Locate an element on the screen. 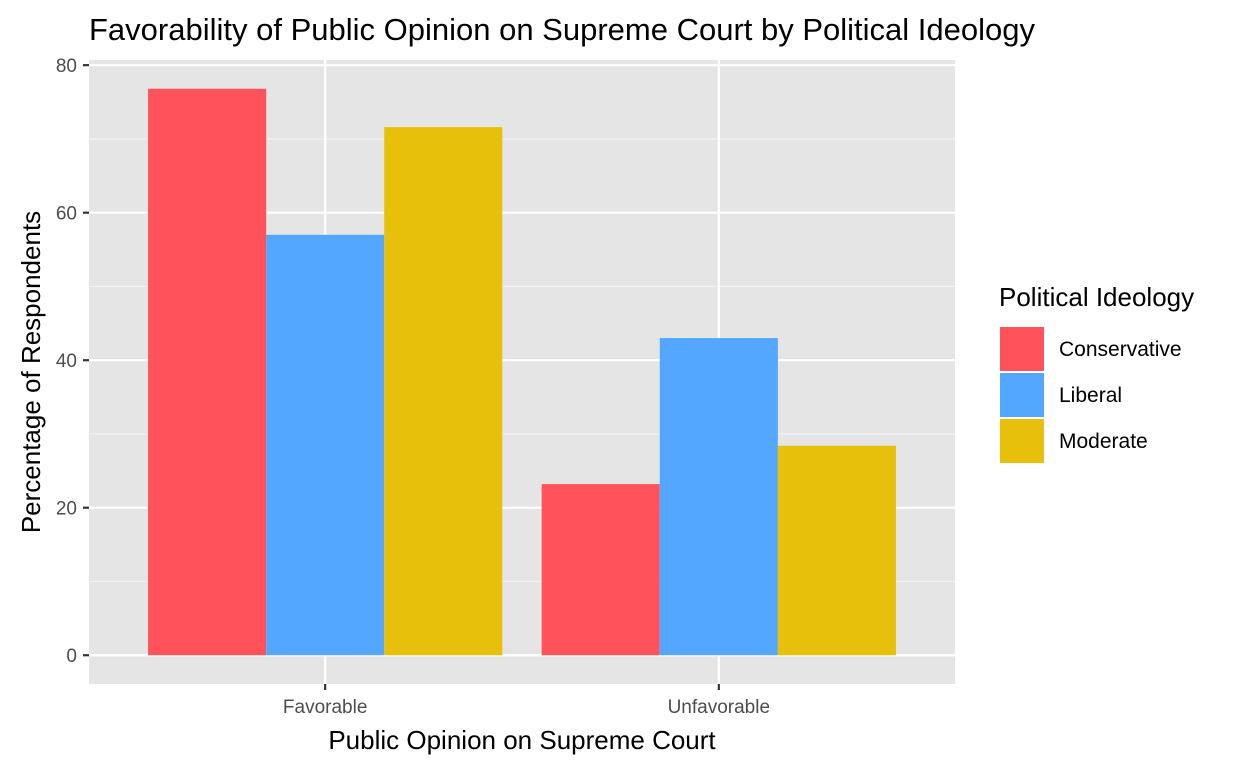  y-tick-label: 80 is located at coordinates (66, 66).